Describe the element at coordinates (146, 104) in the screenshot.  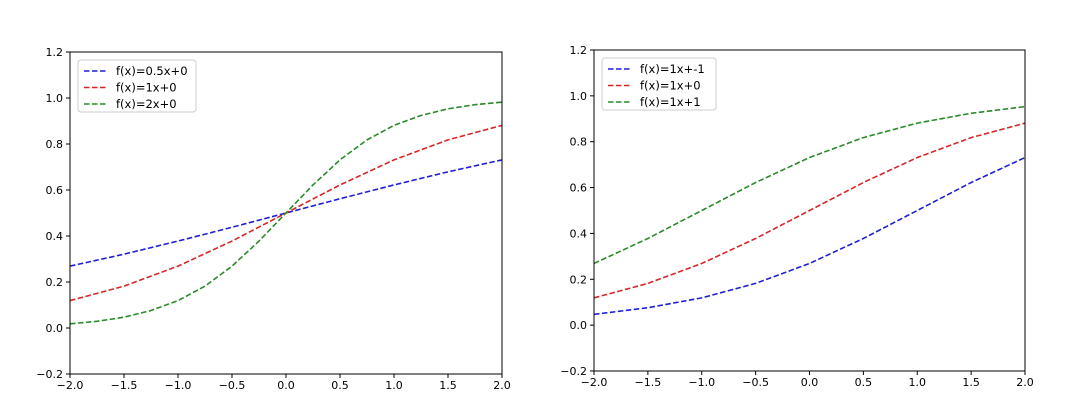
I see `legend-label-3: f(x)=2x+0` at that location.